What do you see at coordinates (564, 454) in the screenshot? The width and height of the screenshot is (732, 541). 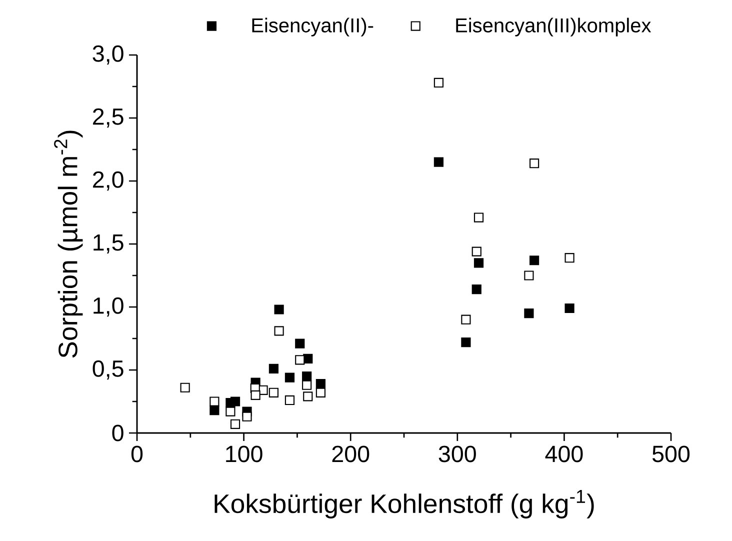 I see `x-tick-label: 400` at bounding box center [564, 454].